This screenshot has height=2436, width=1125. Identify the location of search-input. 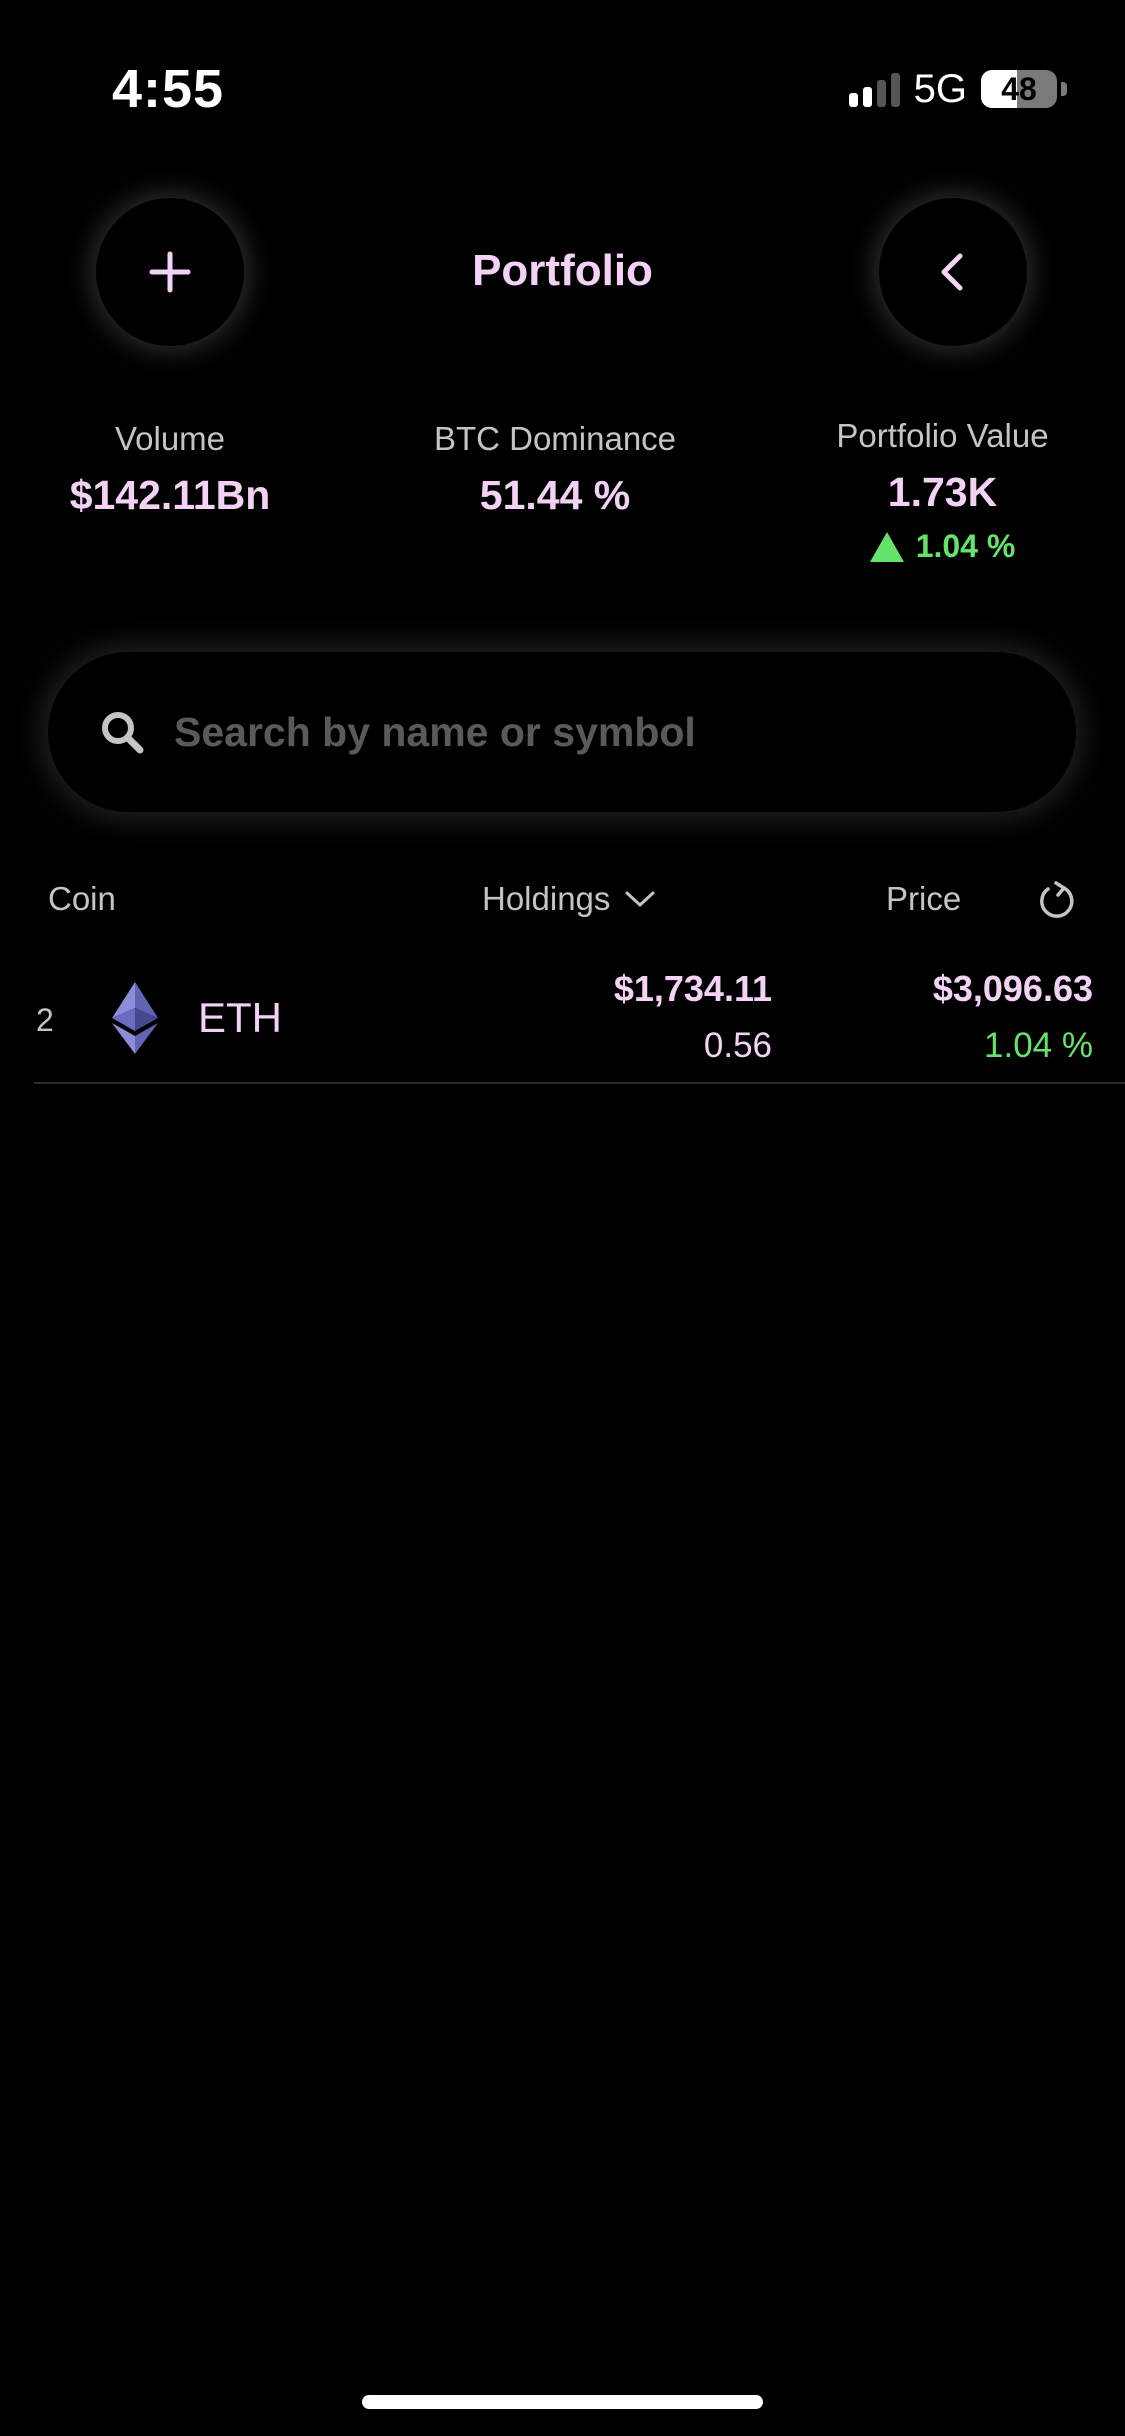
(624, 732).